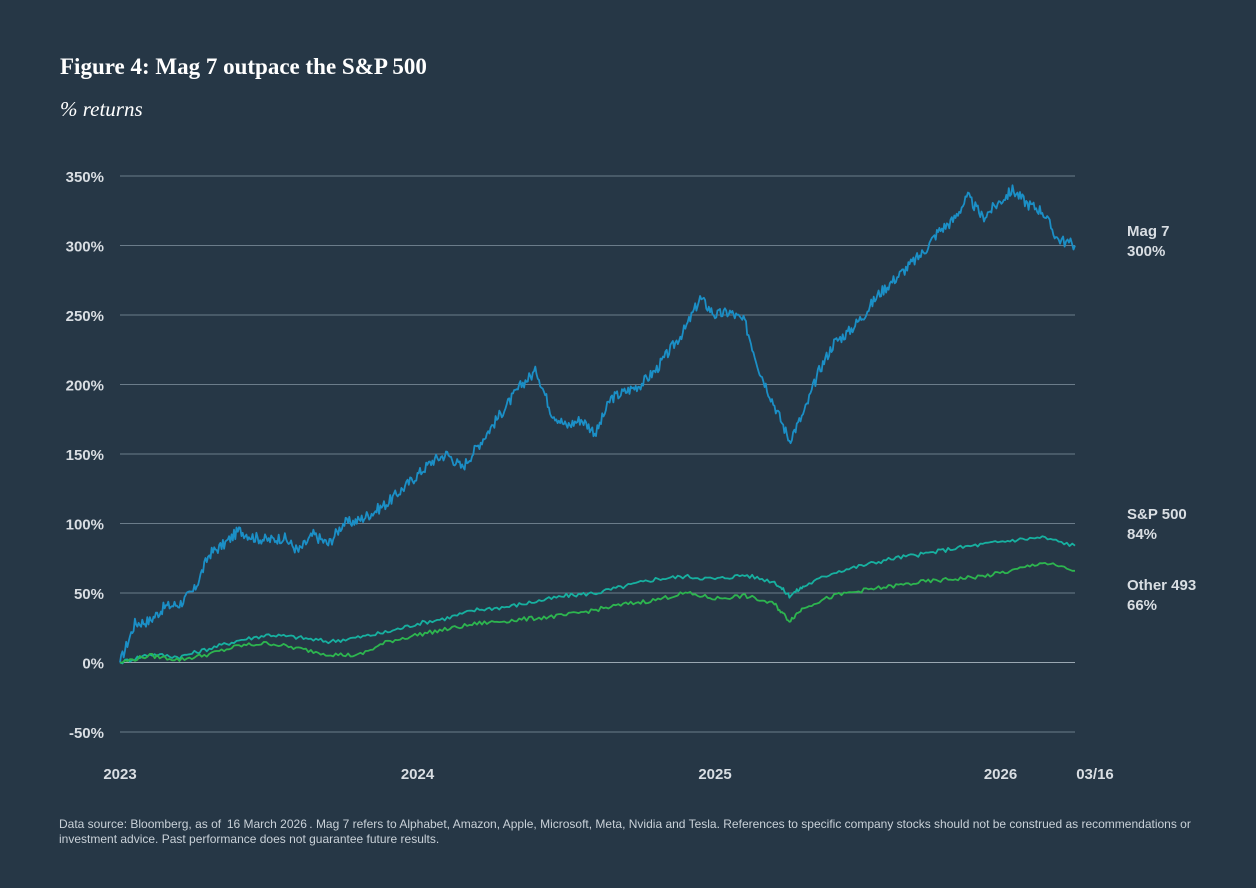 The width and height of the screenshot is (1256, 888). What do you see at coordinates (418, 774) in the screenshot?
I see `x-tick-label: 2024` at bounding box center [418, 774].